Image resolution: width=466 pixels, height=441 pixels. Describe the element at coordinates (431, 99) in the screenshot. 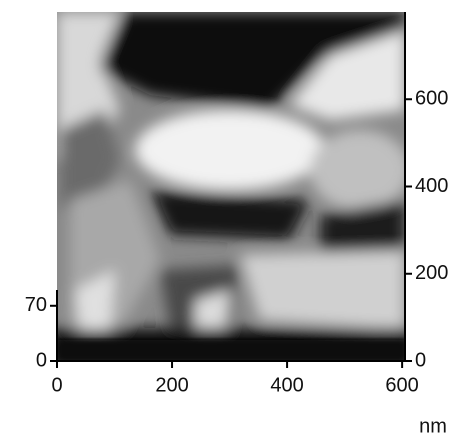

I see `y-tick-label: 600` at that location.